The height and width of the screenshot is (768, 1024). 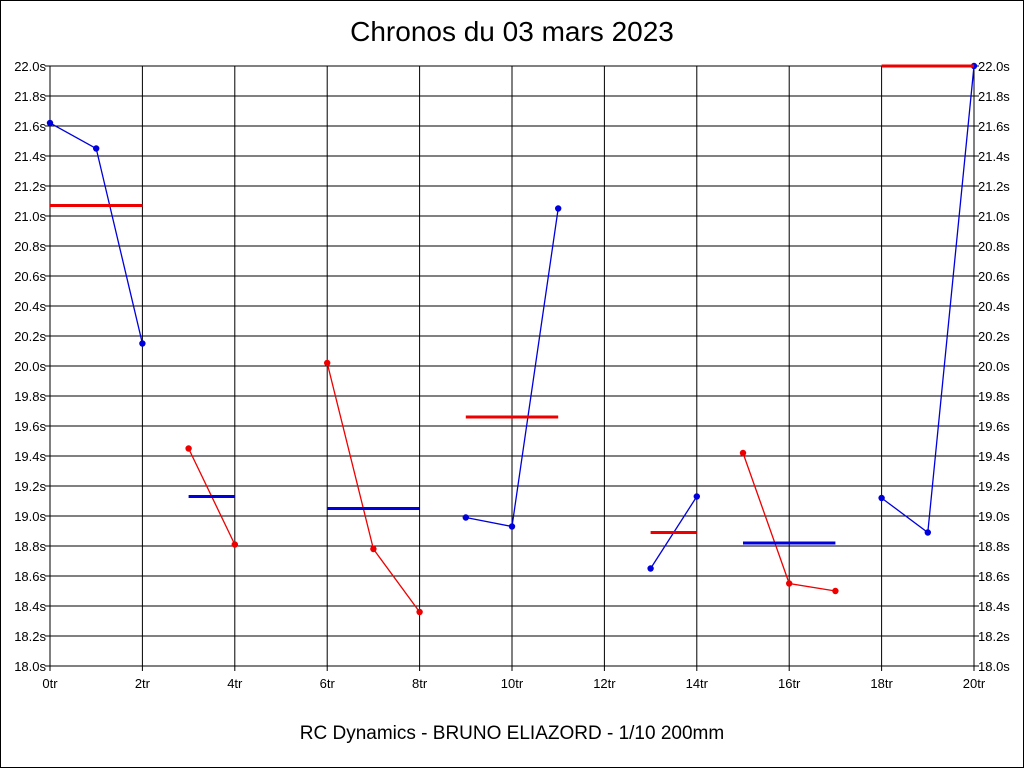 I want to click on y-tick-label-left: 19.0s, so click(x=30, y=516).